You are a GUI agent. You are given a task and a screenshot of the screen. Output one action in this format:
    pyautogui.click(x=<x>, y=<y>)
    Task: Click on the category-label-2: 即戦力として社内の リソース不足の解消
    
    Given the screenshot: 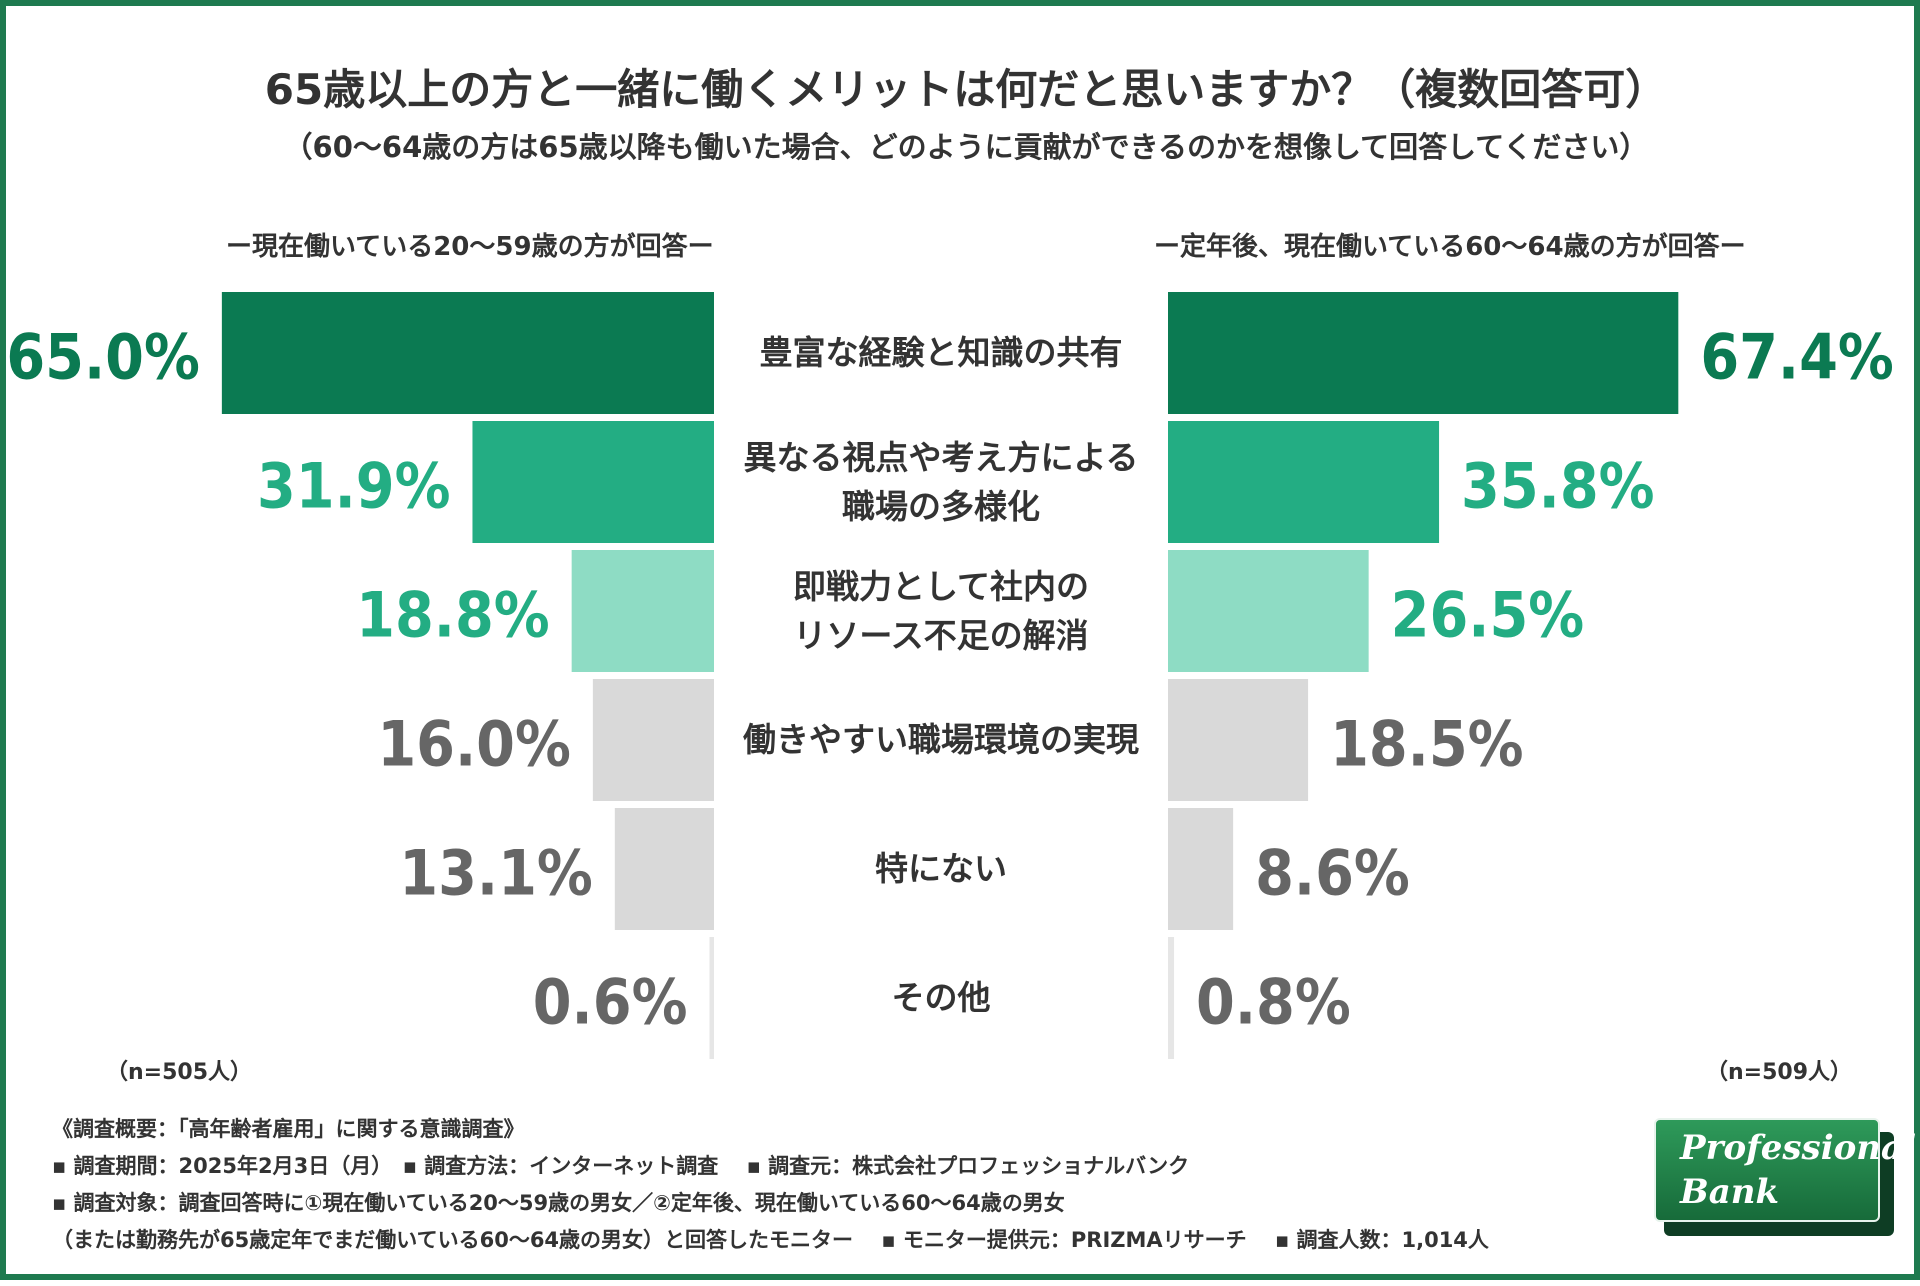 What is the action you would take?
    pyautogui.click(x=940, y=611)
    